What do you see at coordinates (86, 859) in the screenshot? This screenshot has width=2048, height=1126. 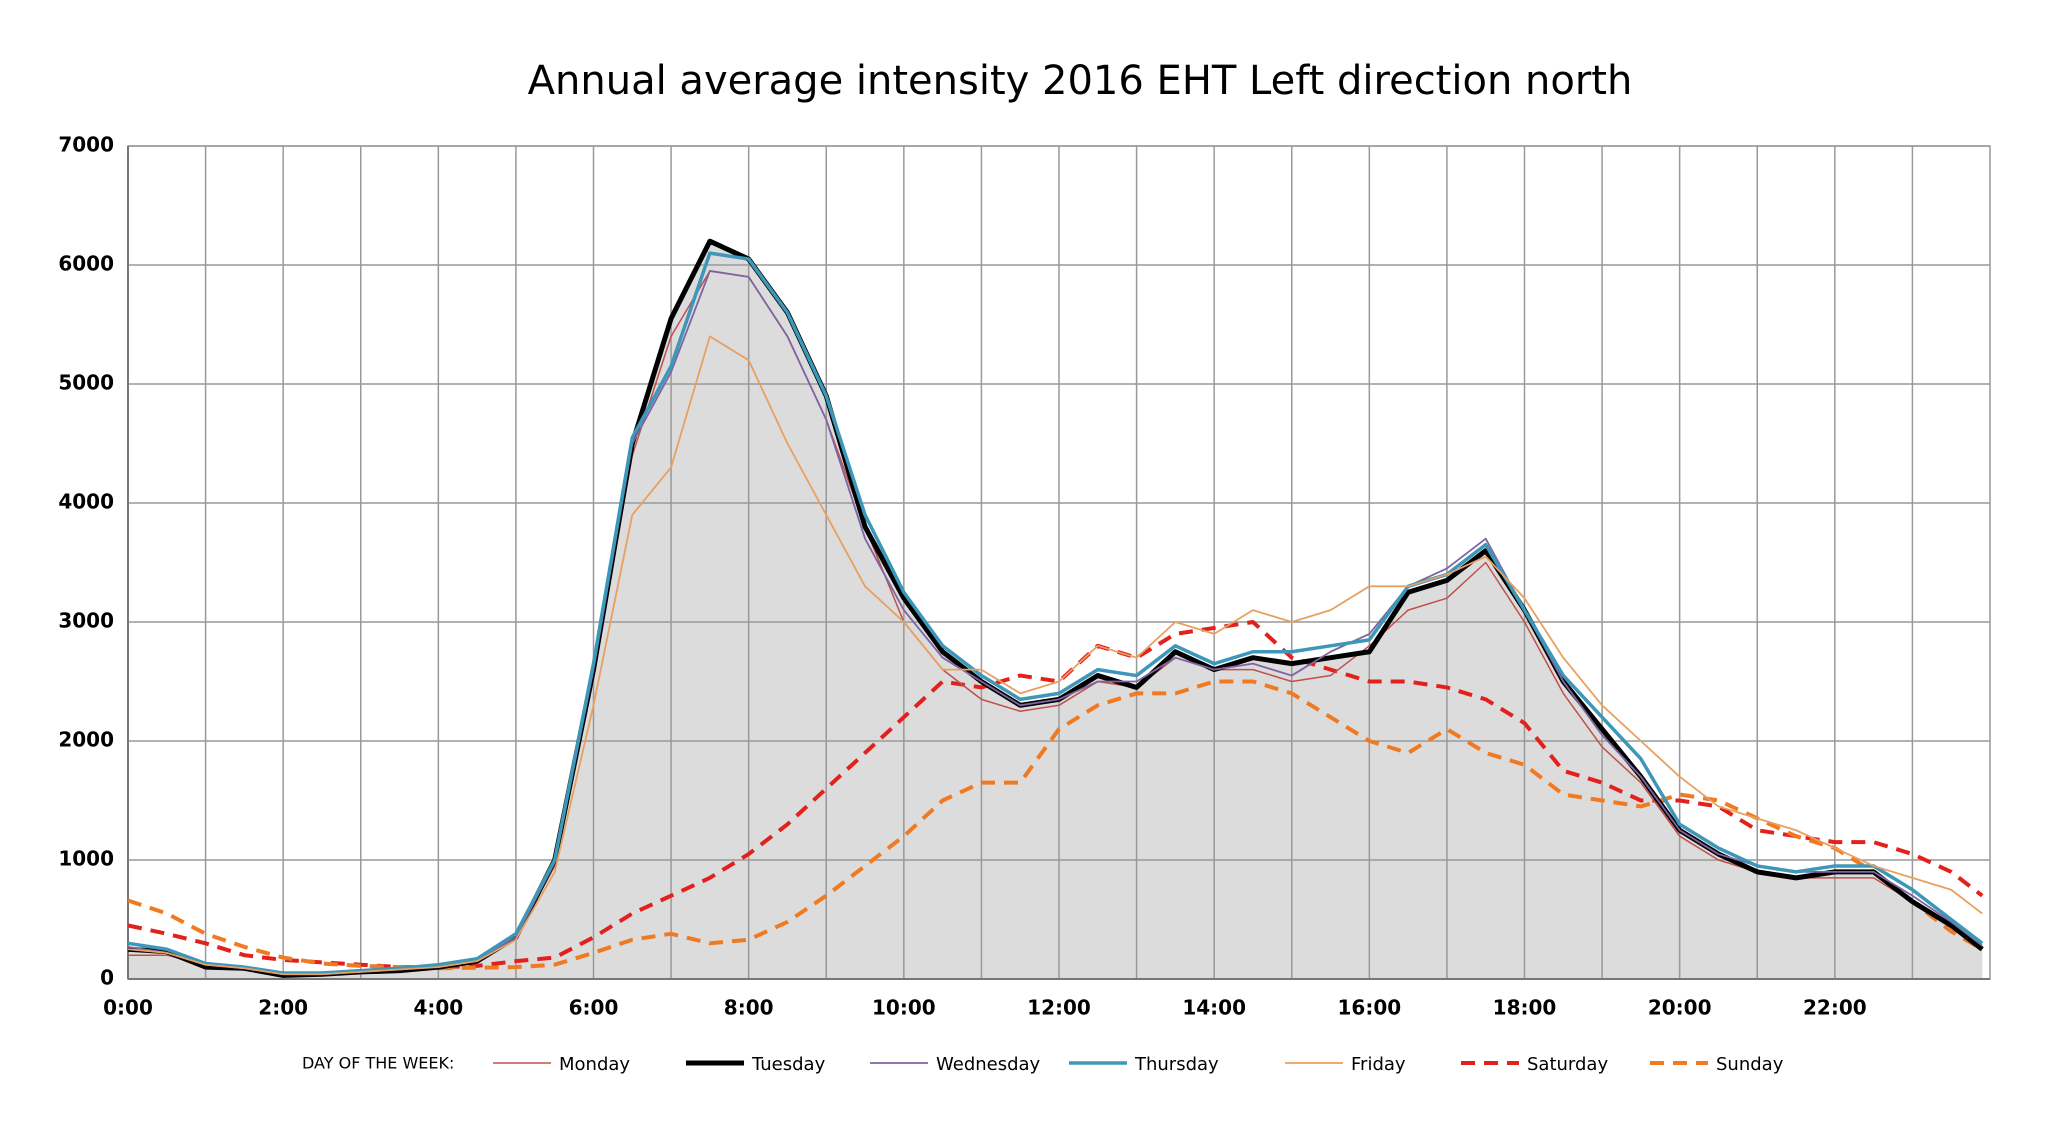 I see `y-tick-label: 1000` at bounding box center [86, 859].